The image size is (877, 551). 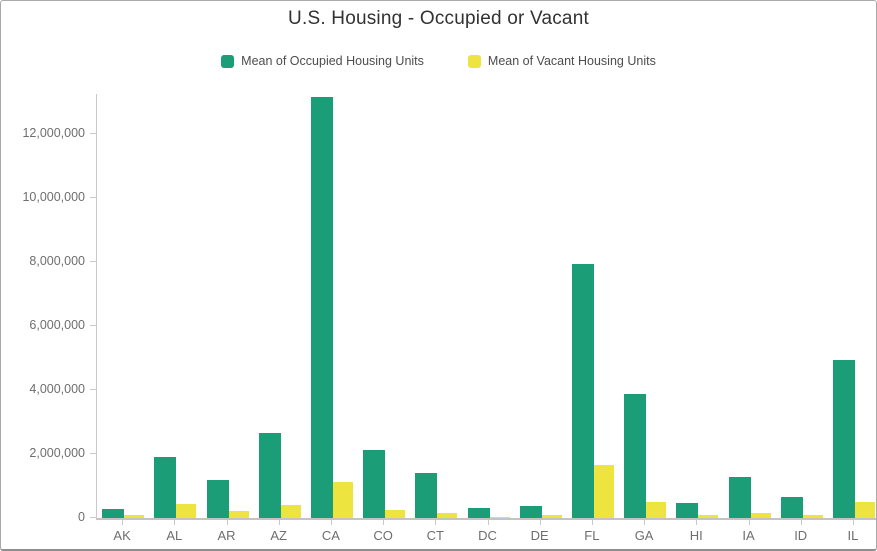 I want to click on vacant-series-swatch-icon, so click(x=474, y=61).